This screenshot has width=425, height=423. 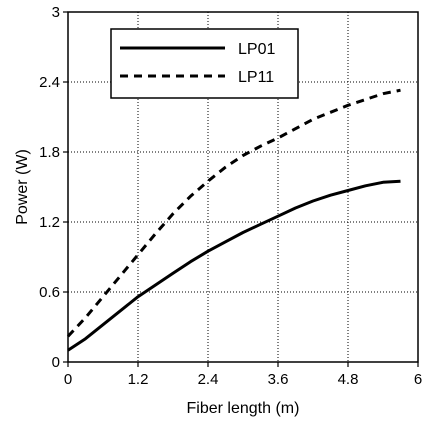 What do you see at coordinates (256, 49) in the screenshot?
I see `legend-label-lp01: LP01` at bounding box center [256, 49].